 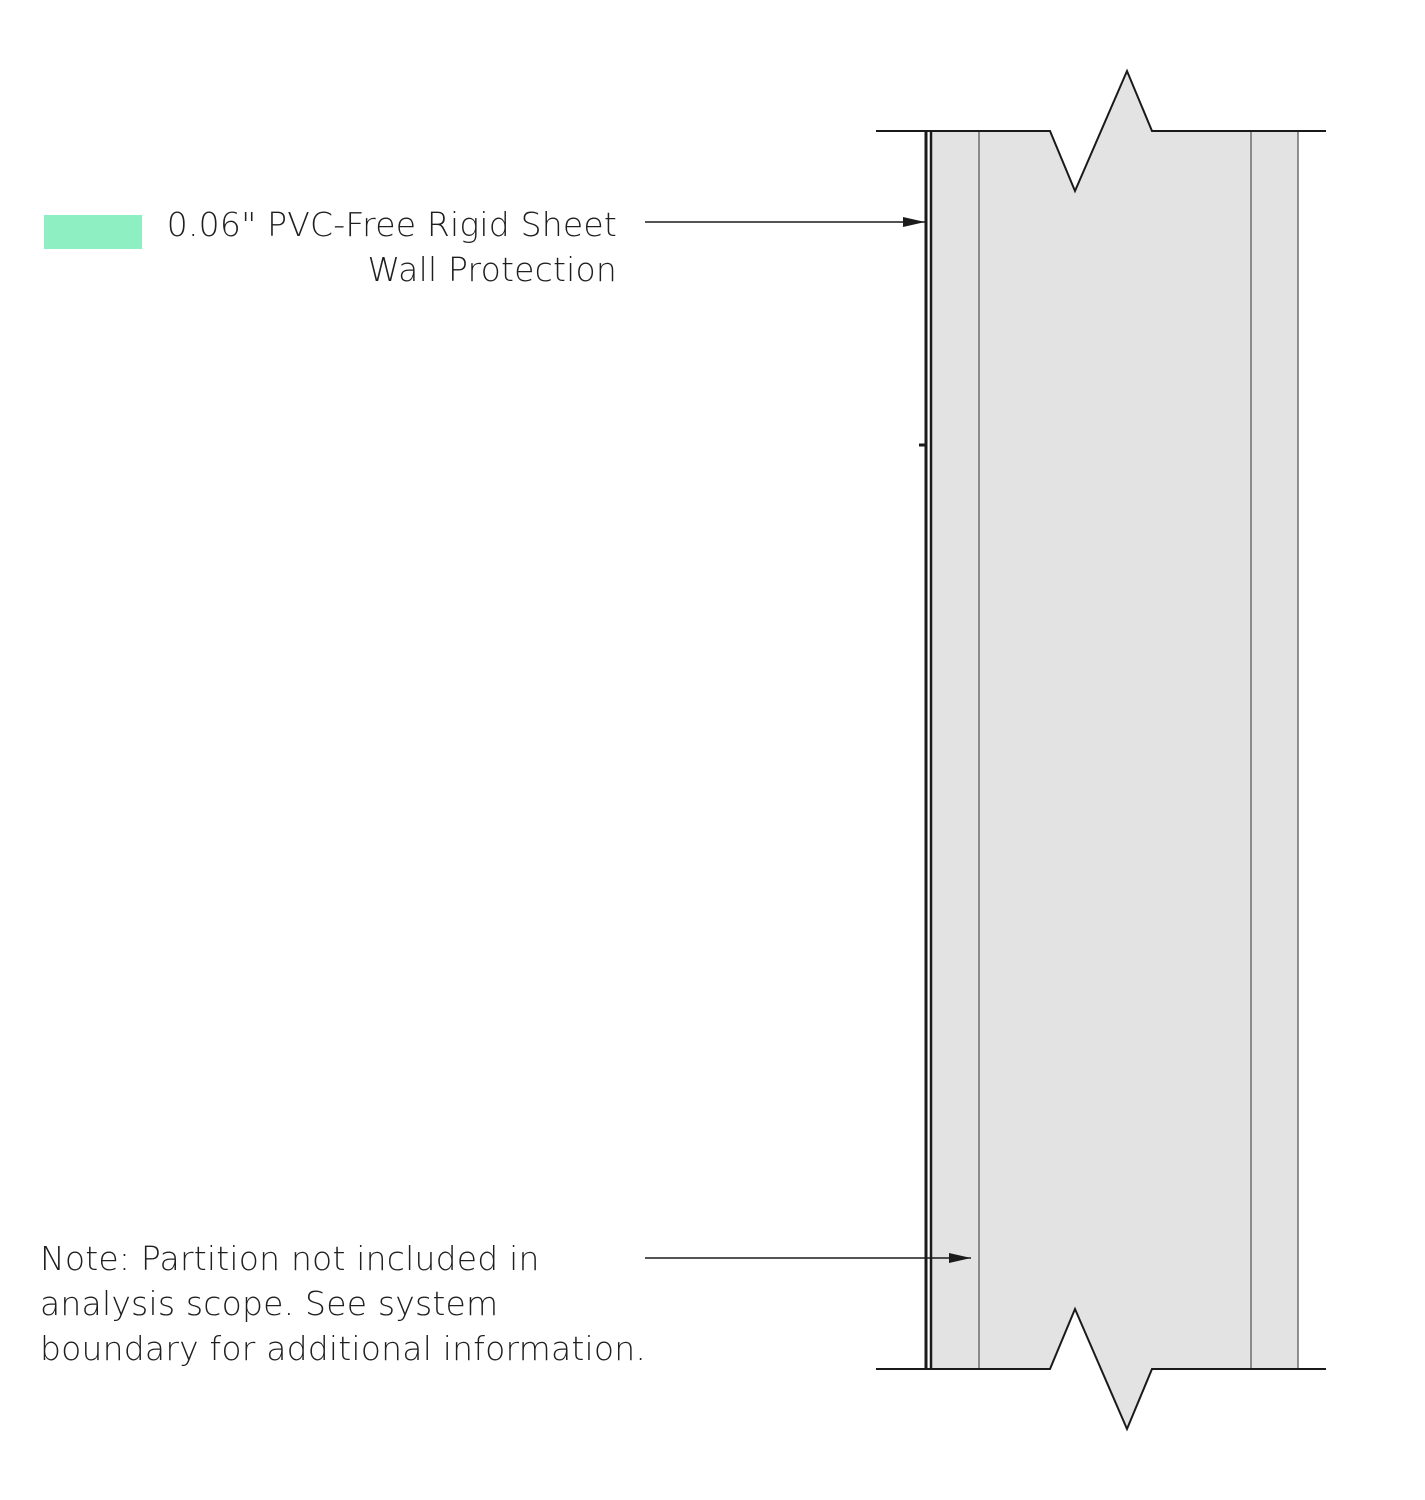 I want to click on top-break-line, so click(x=1101, y=131).